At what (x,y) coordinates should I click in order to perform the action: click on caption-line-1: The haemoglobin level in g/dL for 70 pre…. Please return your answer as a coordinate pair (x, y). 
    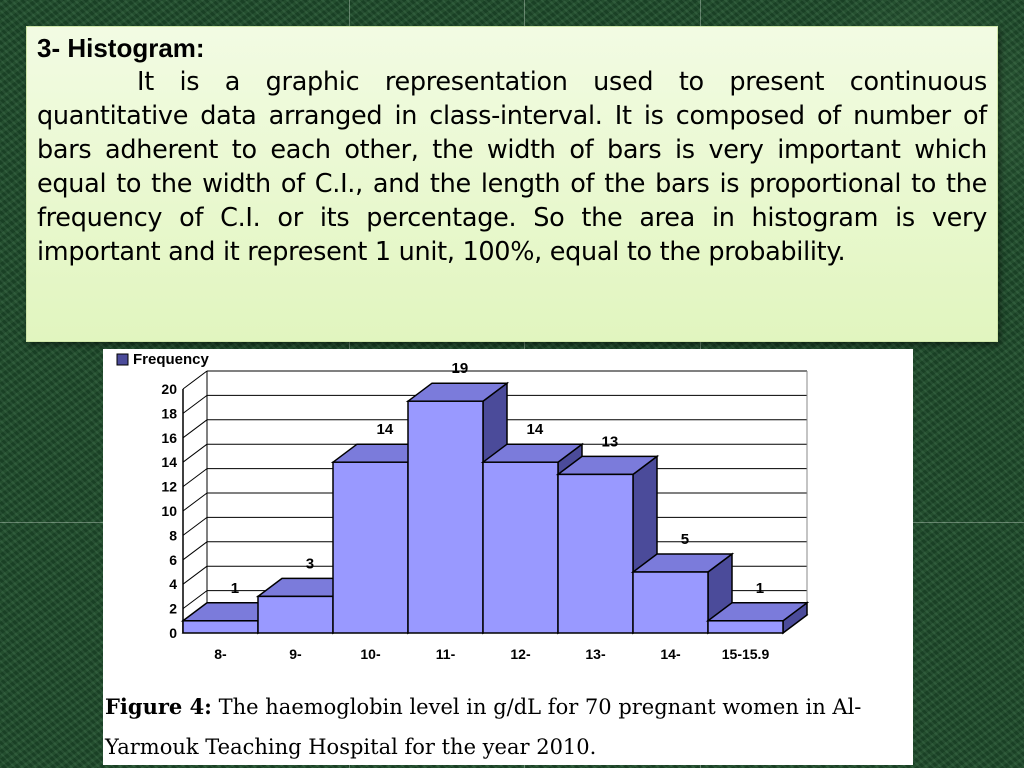
    Looking at the image, I should click on (540, 707).